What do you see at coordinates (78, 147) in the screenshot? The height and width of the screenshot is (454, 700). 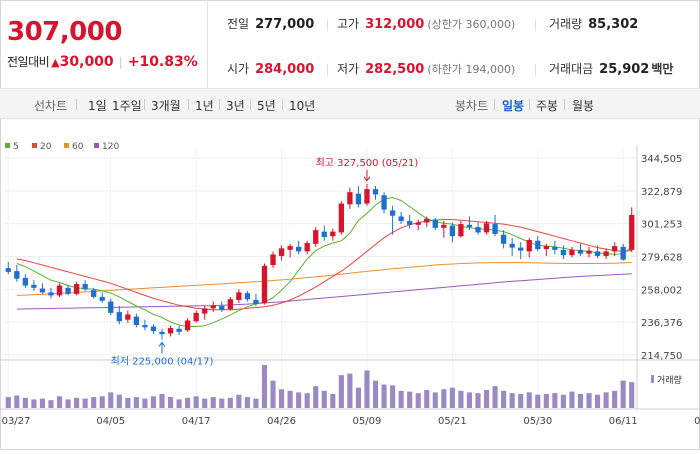 I see `legend-label: 60` at bounding box center [78, 147].